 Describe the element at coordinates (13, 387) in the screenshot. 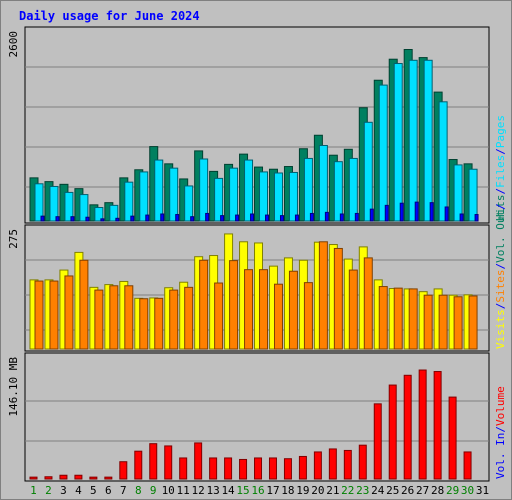

I see `y-max-label: 146.10 MB` at that location.